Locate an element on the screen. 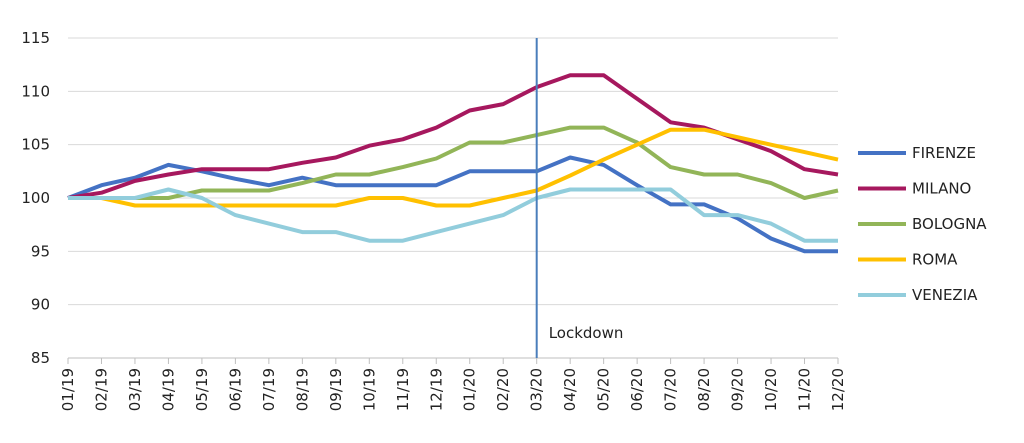 This screenshot has height=443, width=1024. x-tick-label: 04/20 is located at coordinates (570, 389).